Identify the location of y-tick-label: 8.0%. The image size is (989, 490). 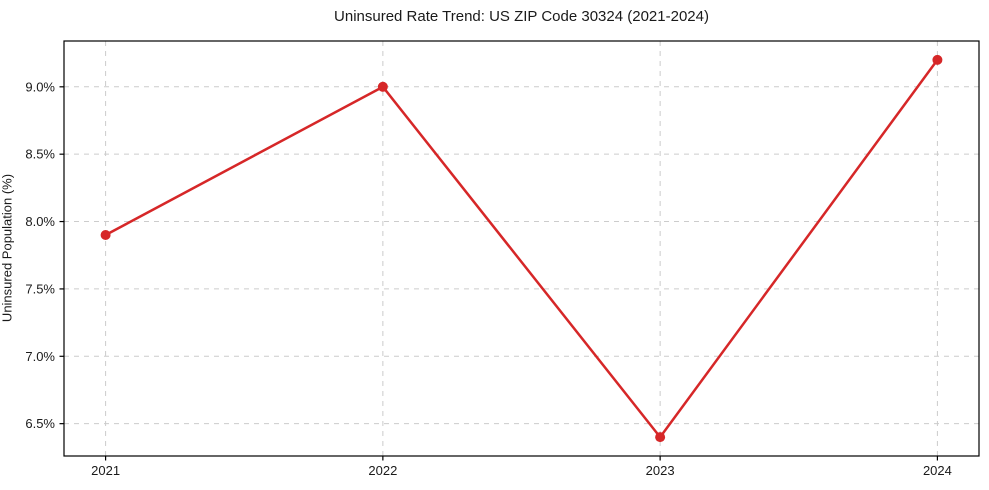
(40, 221).